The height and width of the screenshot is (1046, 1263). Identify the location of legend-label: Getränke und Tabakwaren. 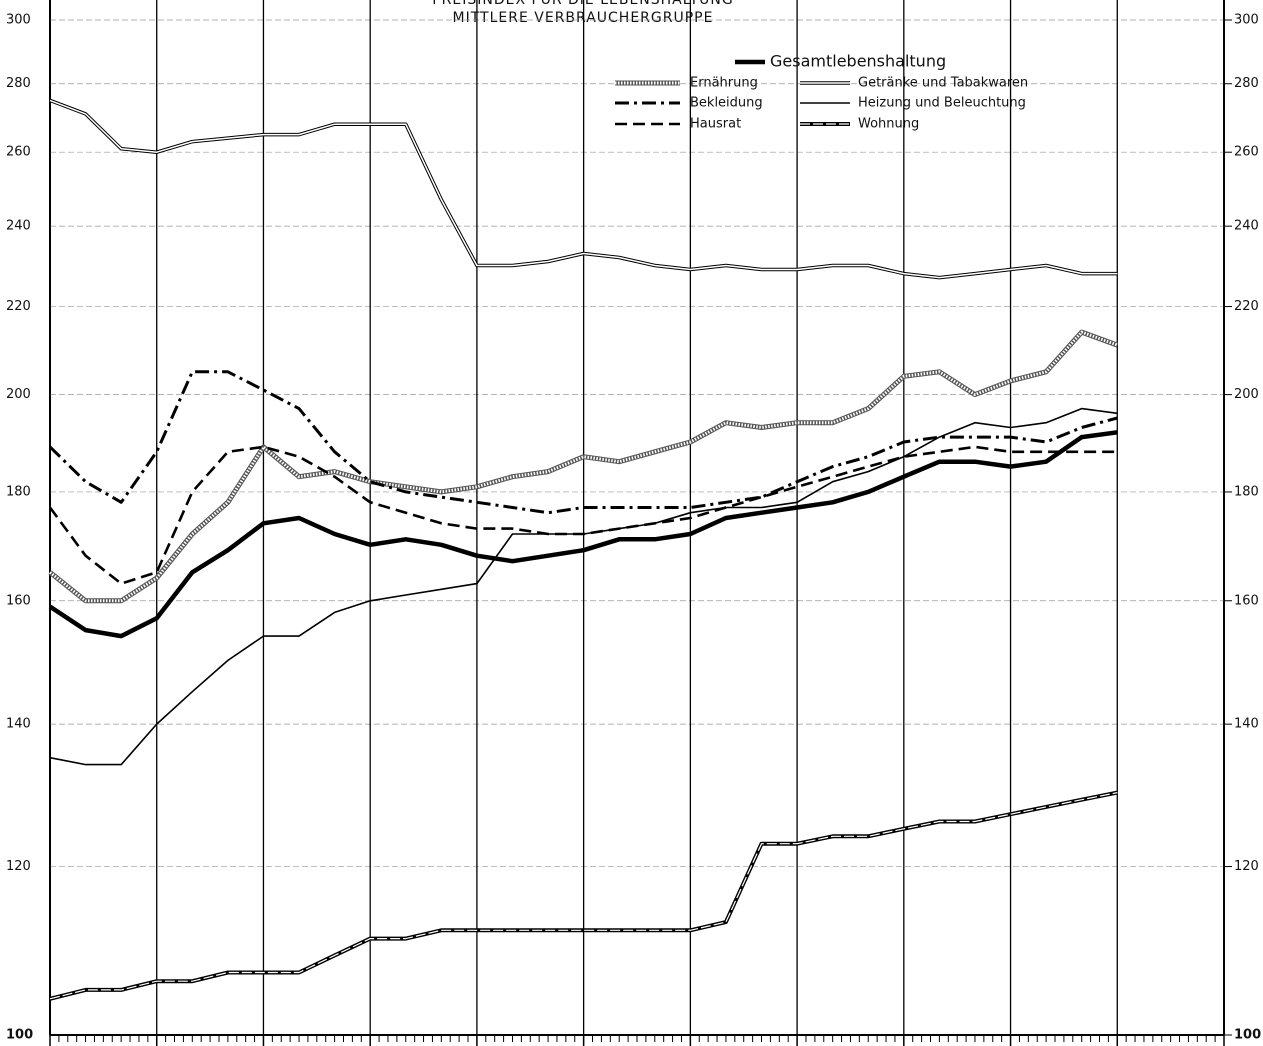
(943, 83).